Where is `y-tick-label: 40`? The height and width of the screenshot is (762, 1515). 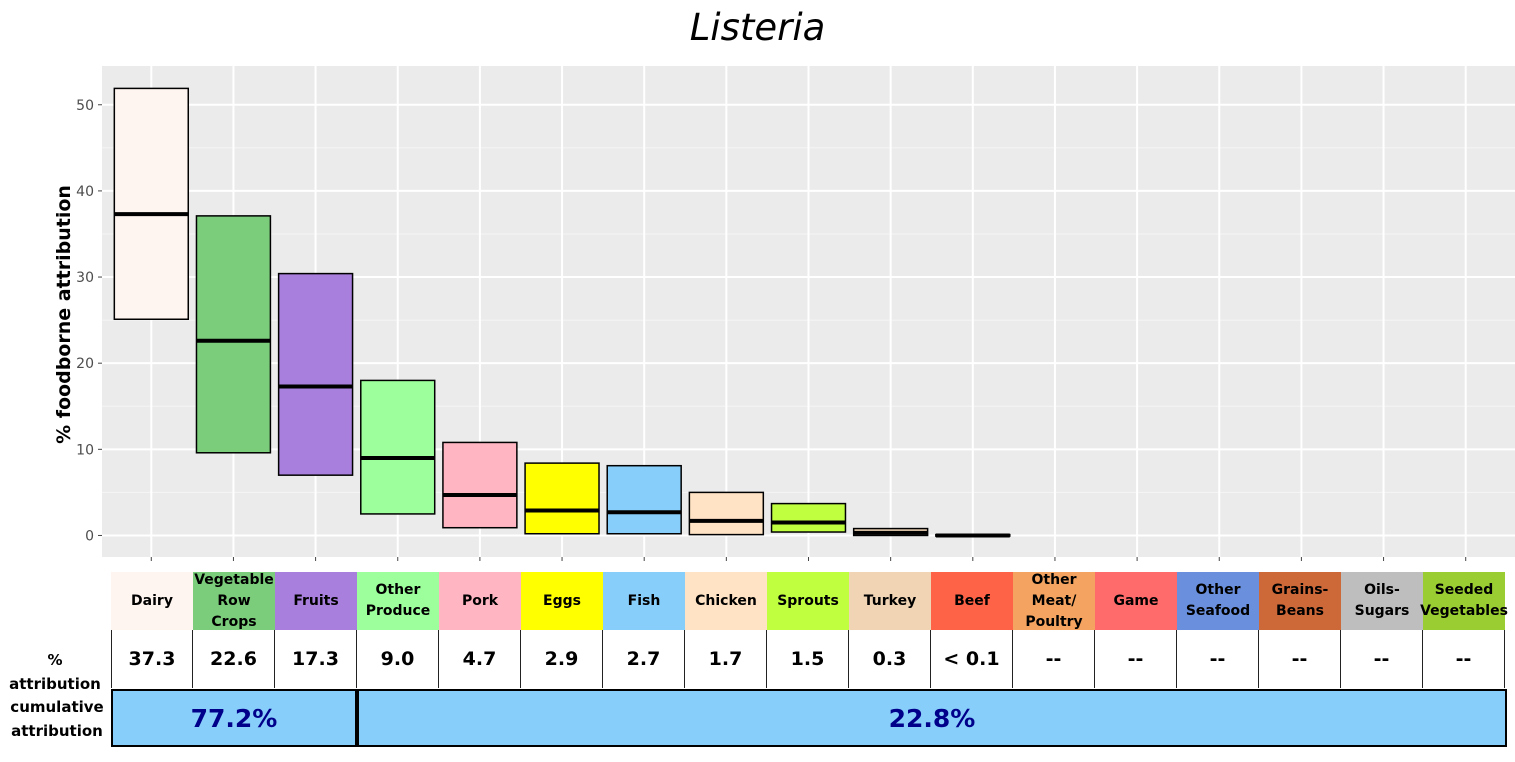 y-tick-label: 40 is located at coordinates (85, 192).